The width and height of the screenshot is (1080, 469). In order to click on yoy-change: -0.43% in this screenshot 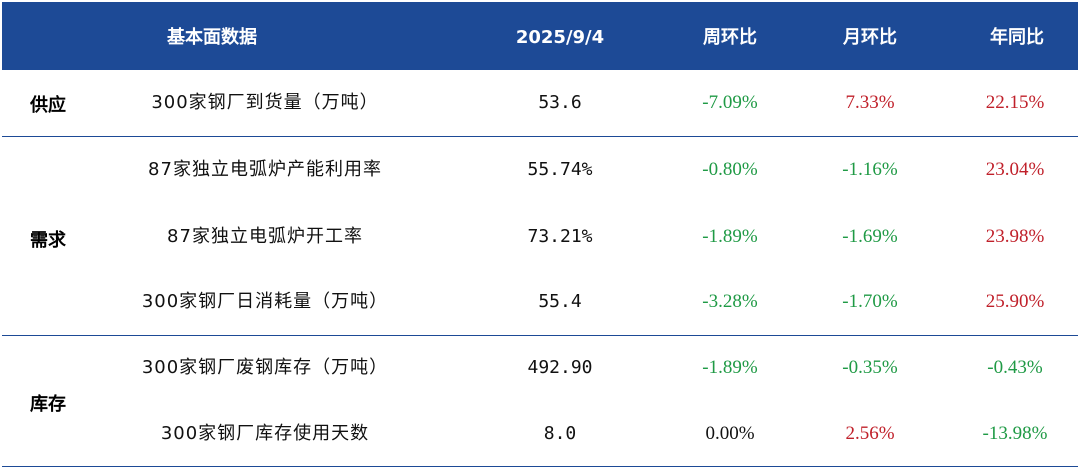, I will do `click(1015, 367)`.